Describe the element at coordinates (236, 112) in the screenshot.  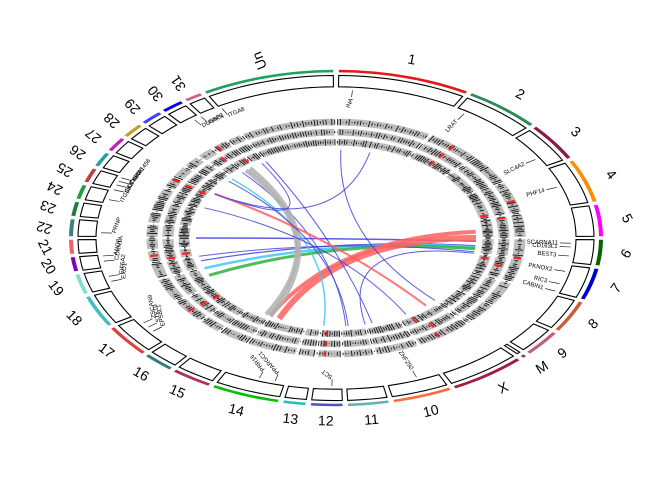
I see `gene-label: ITGA8` at that location.